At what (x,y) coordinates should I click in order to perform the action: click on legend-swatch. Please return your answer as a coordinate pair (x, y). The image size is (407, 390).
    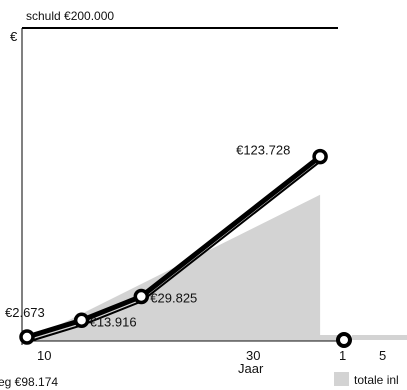
    Looking at the image, I should click on (341, 379).